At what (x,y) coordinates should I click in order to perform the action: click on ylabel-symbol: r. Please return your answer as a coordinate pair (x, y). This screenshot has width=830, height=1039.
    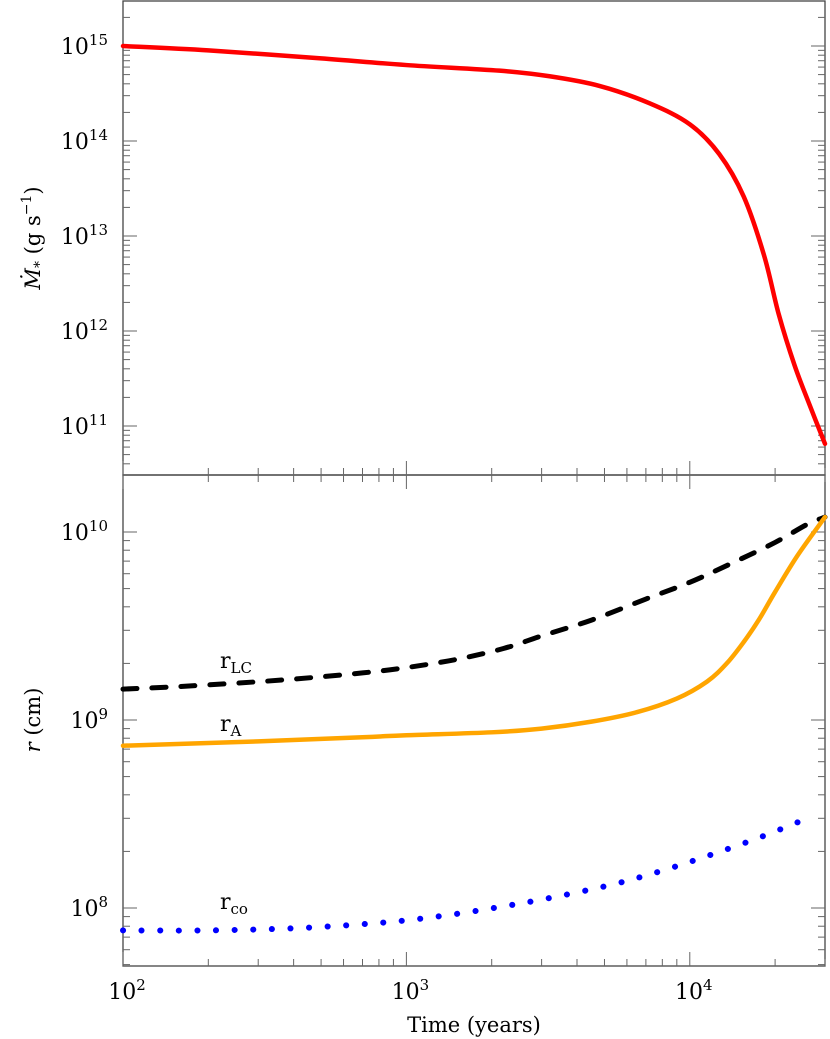
    Looking at the image, I should click on (33, 746).